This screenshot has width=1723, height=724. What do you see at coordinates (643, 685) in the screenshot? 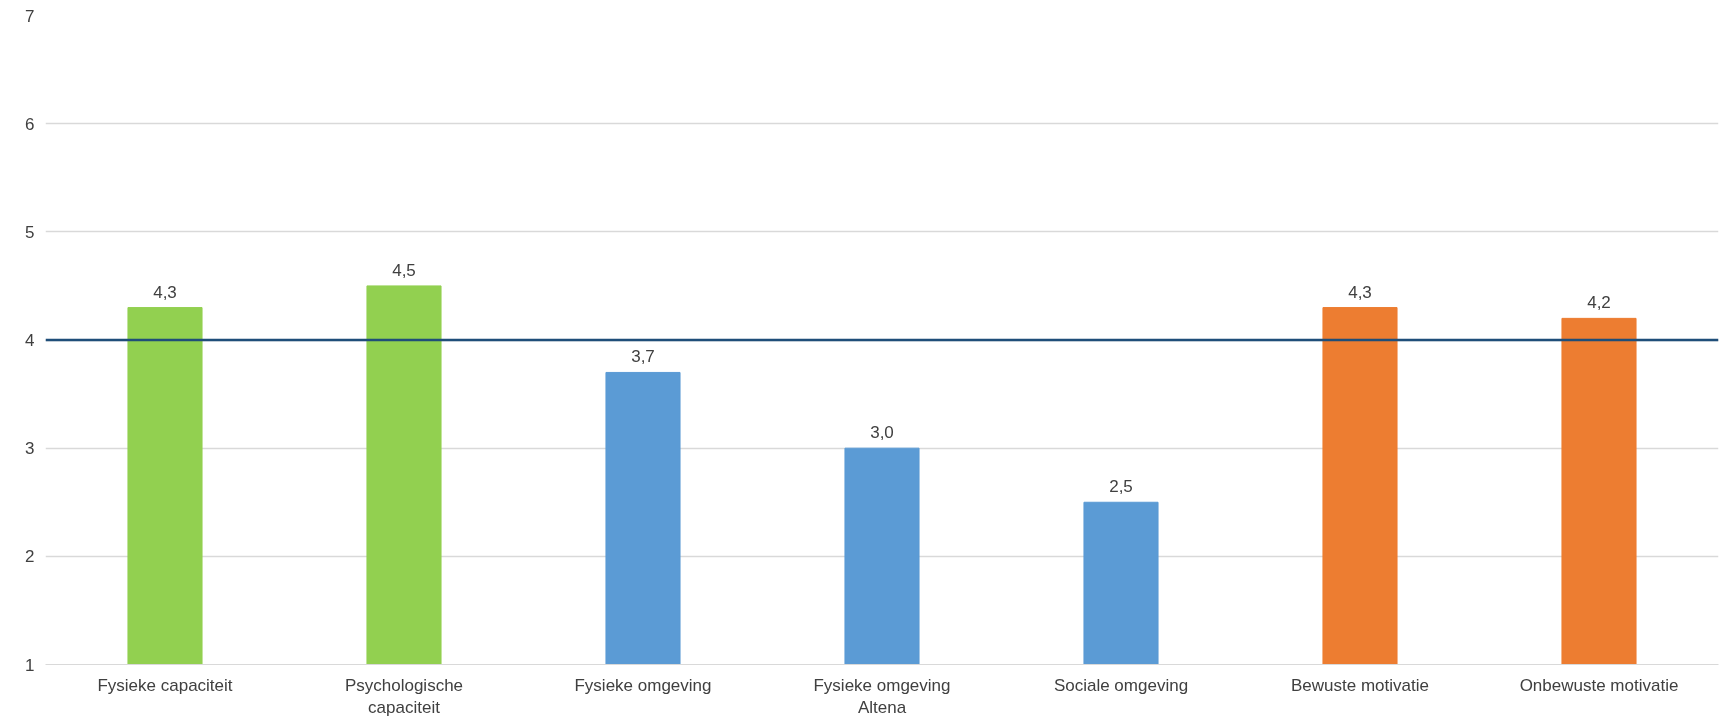
I see `x-tick-label: Fysieke omgeving` at bounding box center [643, 685].